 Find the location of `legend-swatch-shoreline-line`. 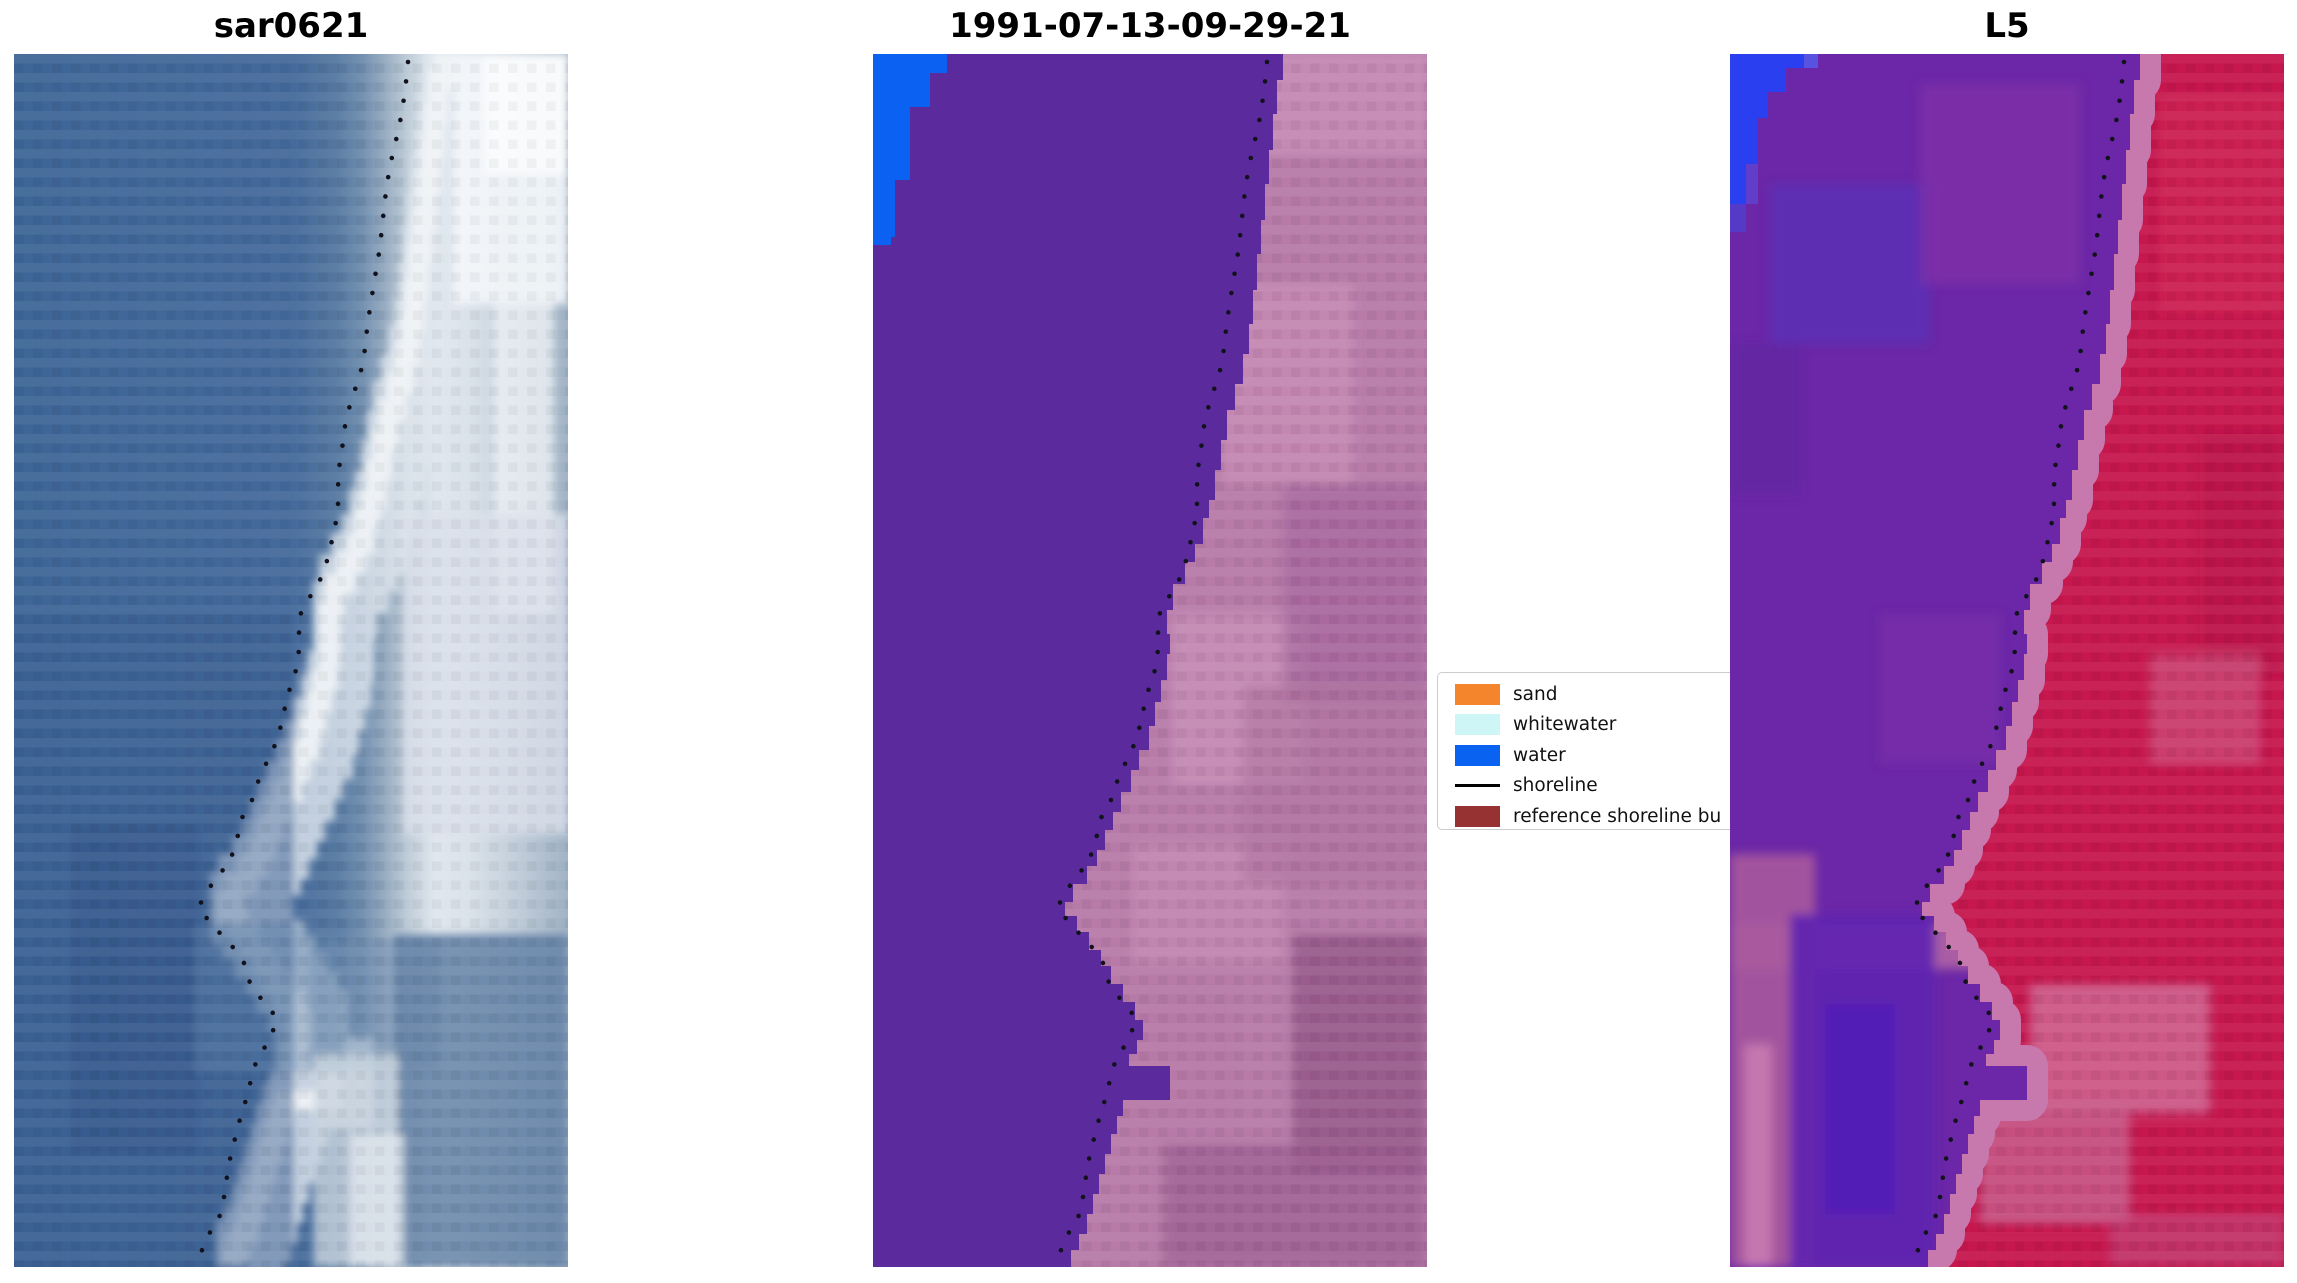

legend-swatch-shoreline-line is located at coordinates (1477, 786).